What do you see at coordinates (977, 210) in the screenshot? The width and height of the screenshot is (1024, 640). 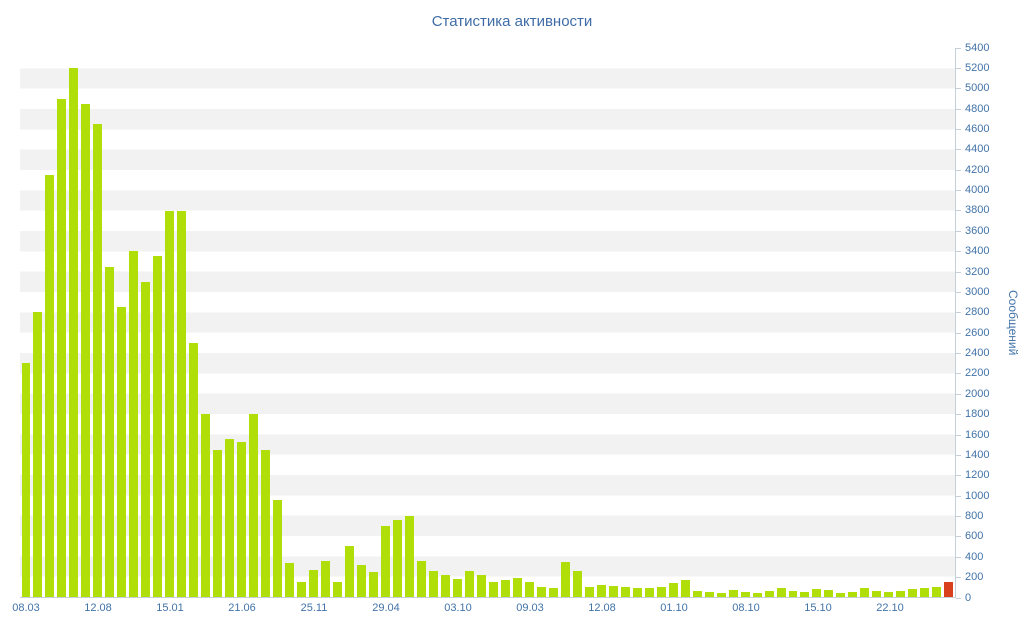 I see `y-tick-label: 3800` at bounding box center [977, 210].